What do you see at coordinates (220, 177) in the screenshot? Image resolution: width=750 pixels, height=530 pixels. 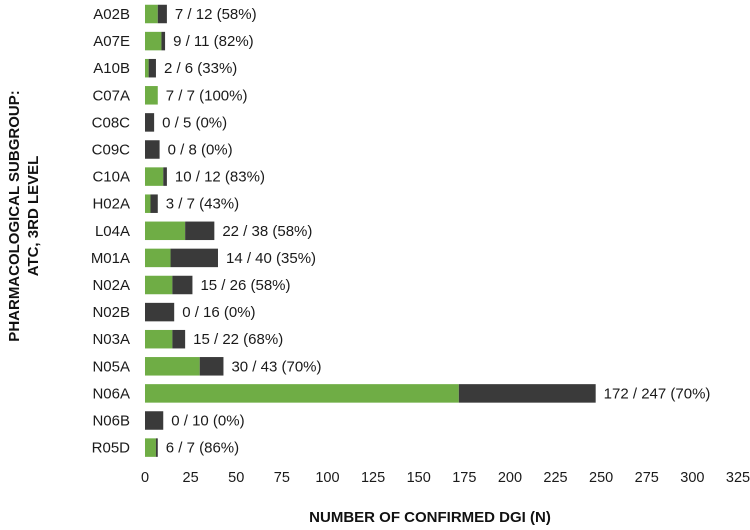 I see `data-label: 10 / 12 (83%)` at bounding box center [220, 177].